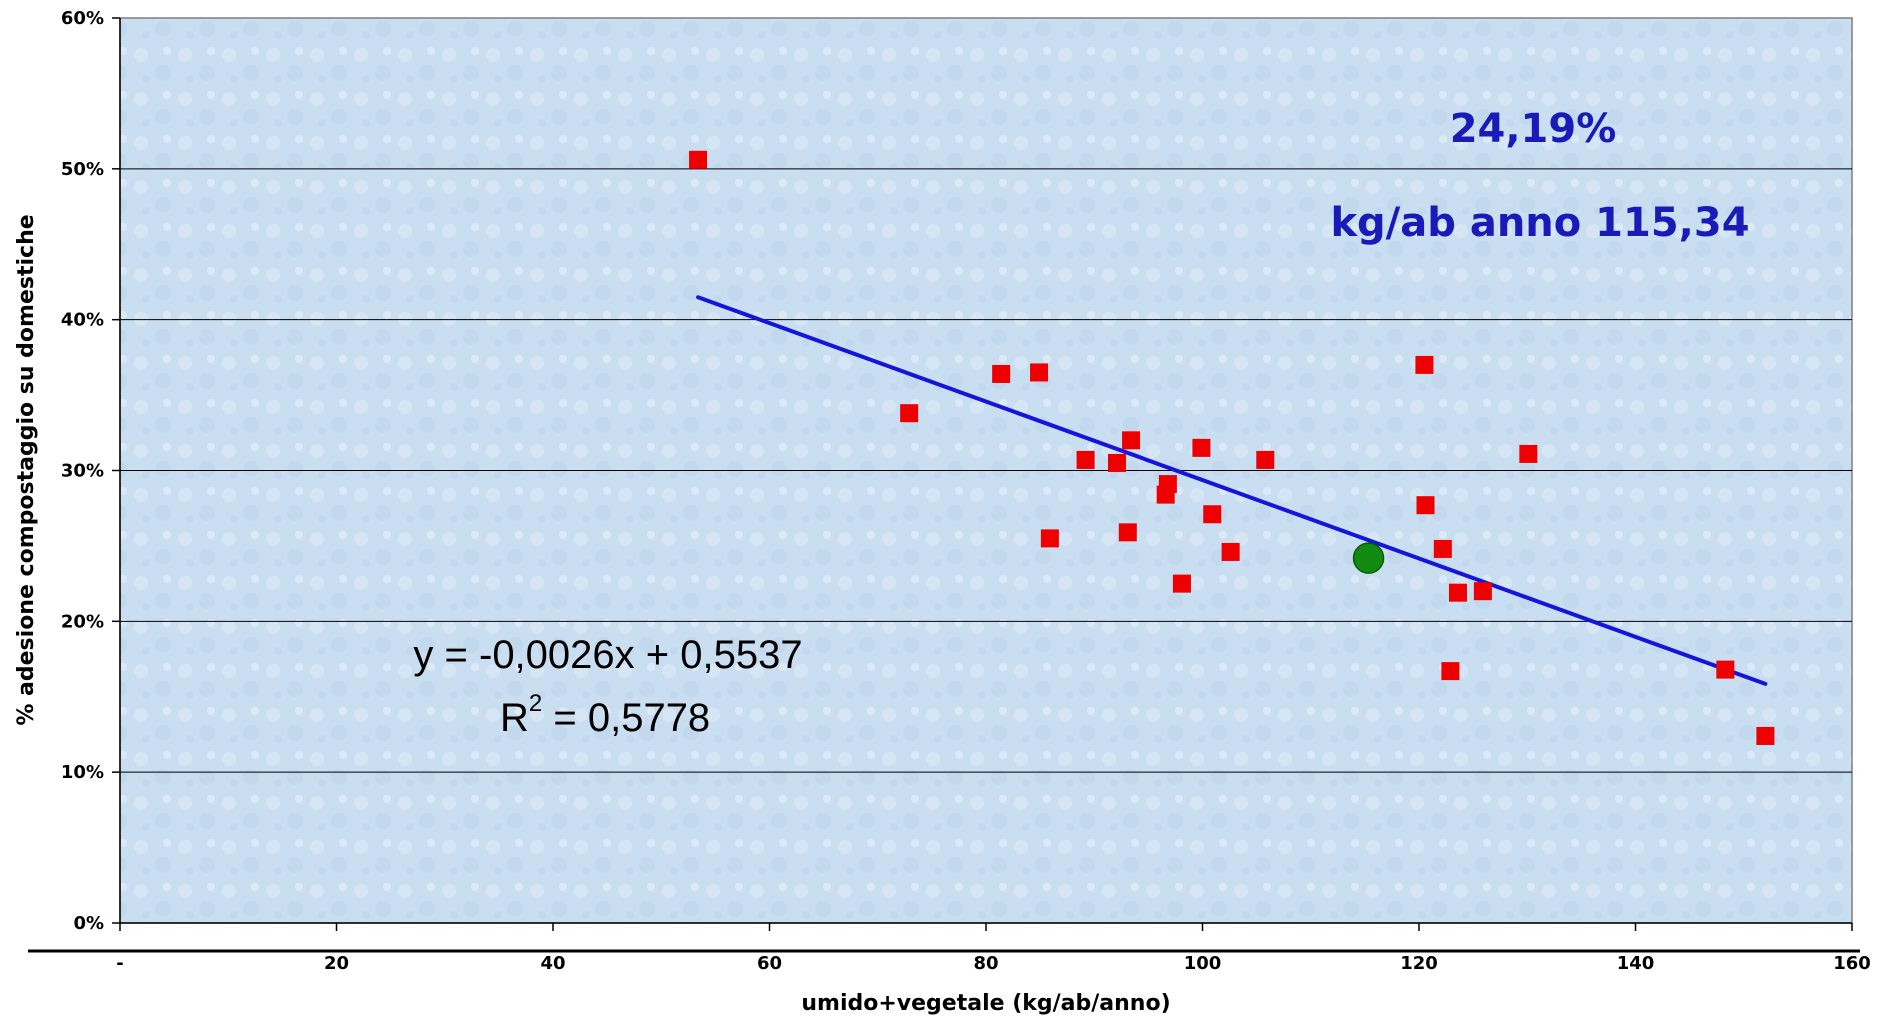 The image size is (1885, 1021). What do you see at coordinates (607, 655) in the screenshot?
I see `trendline-equation: y = -0,0026x + 0,5537` at bounding box center [607, 655].